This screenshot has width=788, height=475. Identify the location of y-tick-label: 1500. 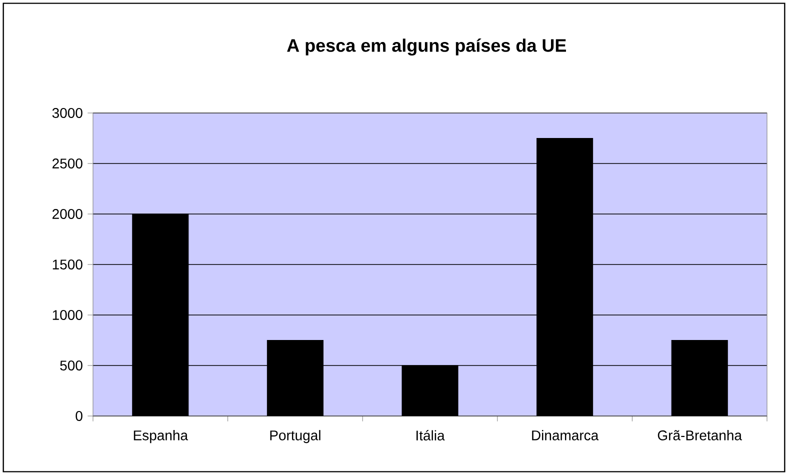
(67, 265).